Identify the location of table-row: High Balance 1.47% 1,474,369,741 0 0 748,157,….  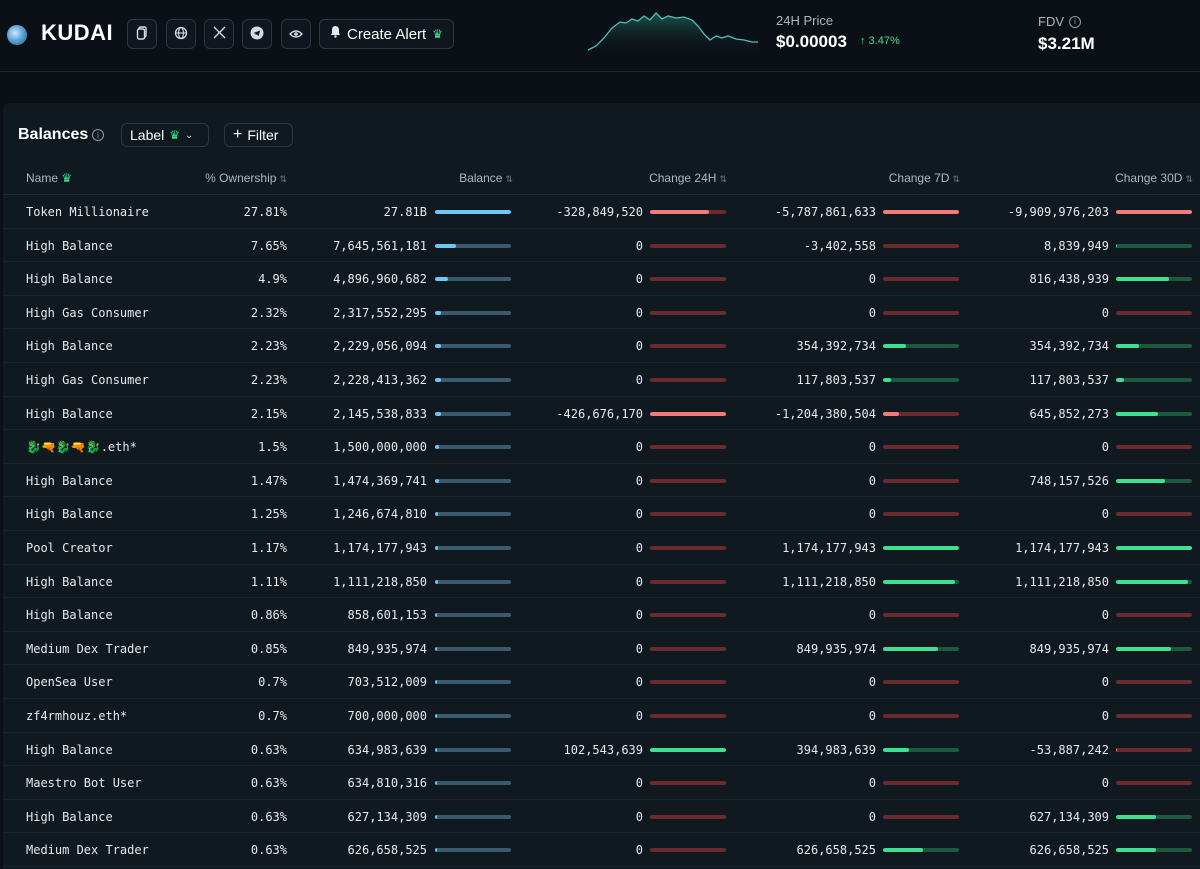
(601, 481).